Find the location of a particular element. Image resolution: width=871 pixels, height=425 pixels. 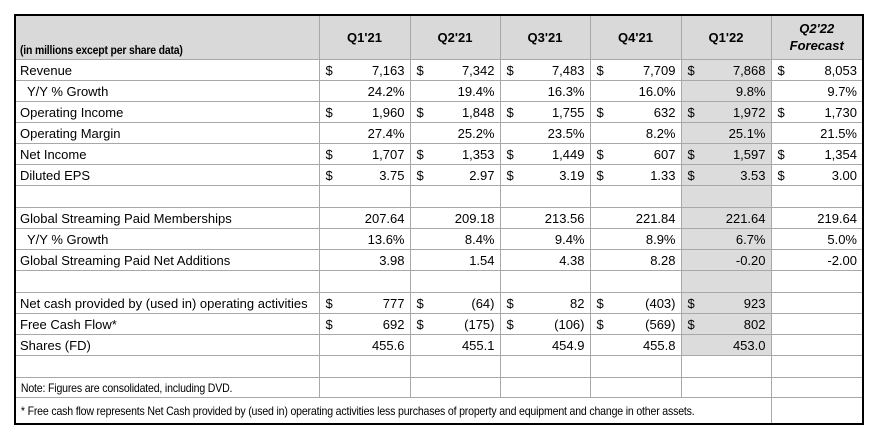

cell-value: 923 is located at coordinates (754, 303).